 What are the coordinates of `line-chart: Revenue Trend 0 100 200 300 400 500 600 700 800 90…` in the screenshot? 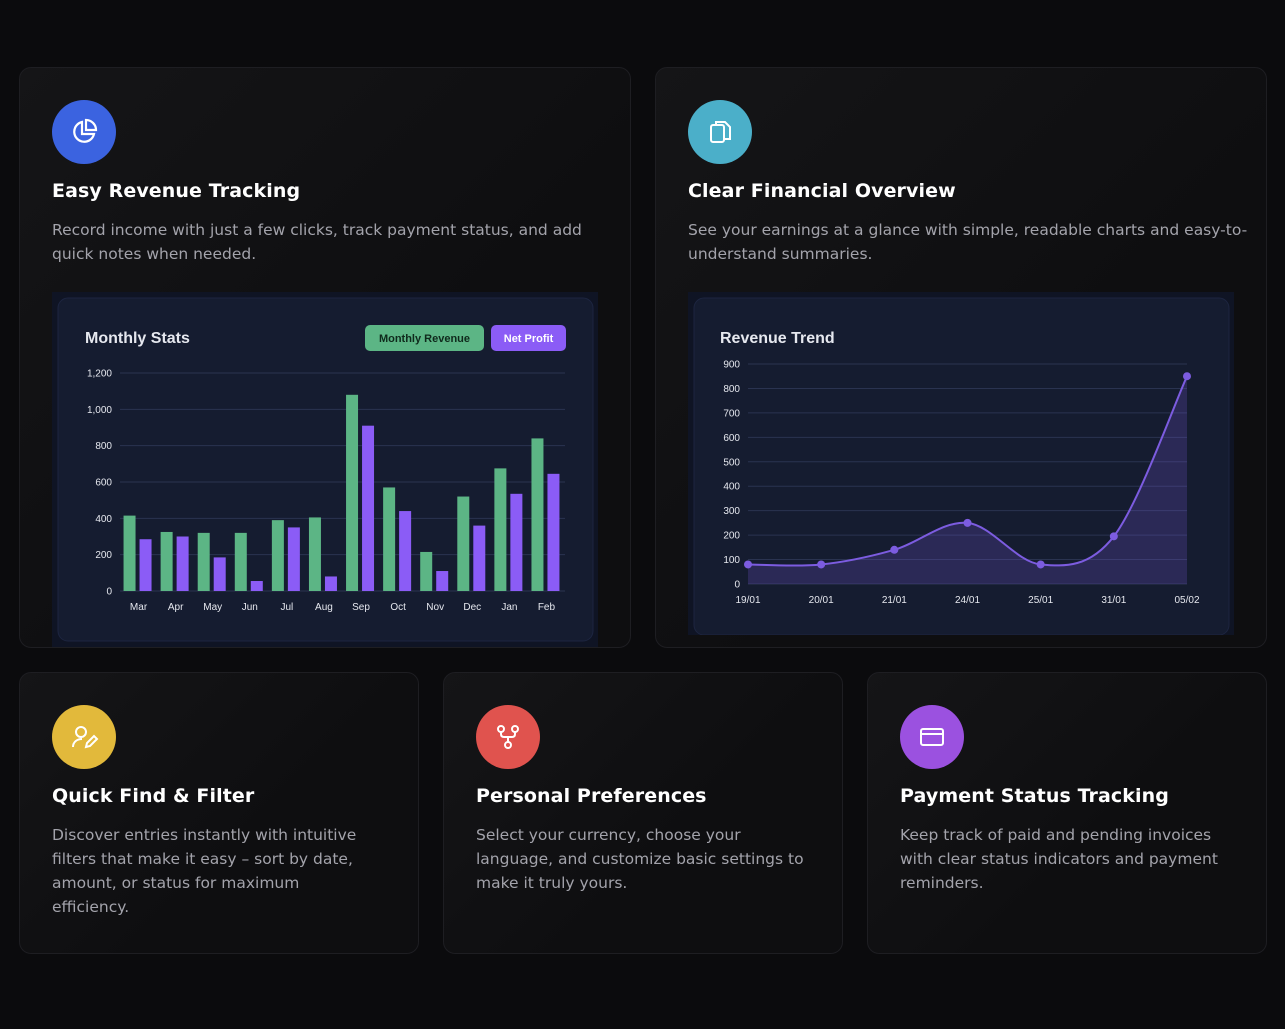 It's located at (961, 463).